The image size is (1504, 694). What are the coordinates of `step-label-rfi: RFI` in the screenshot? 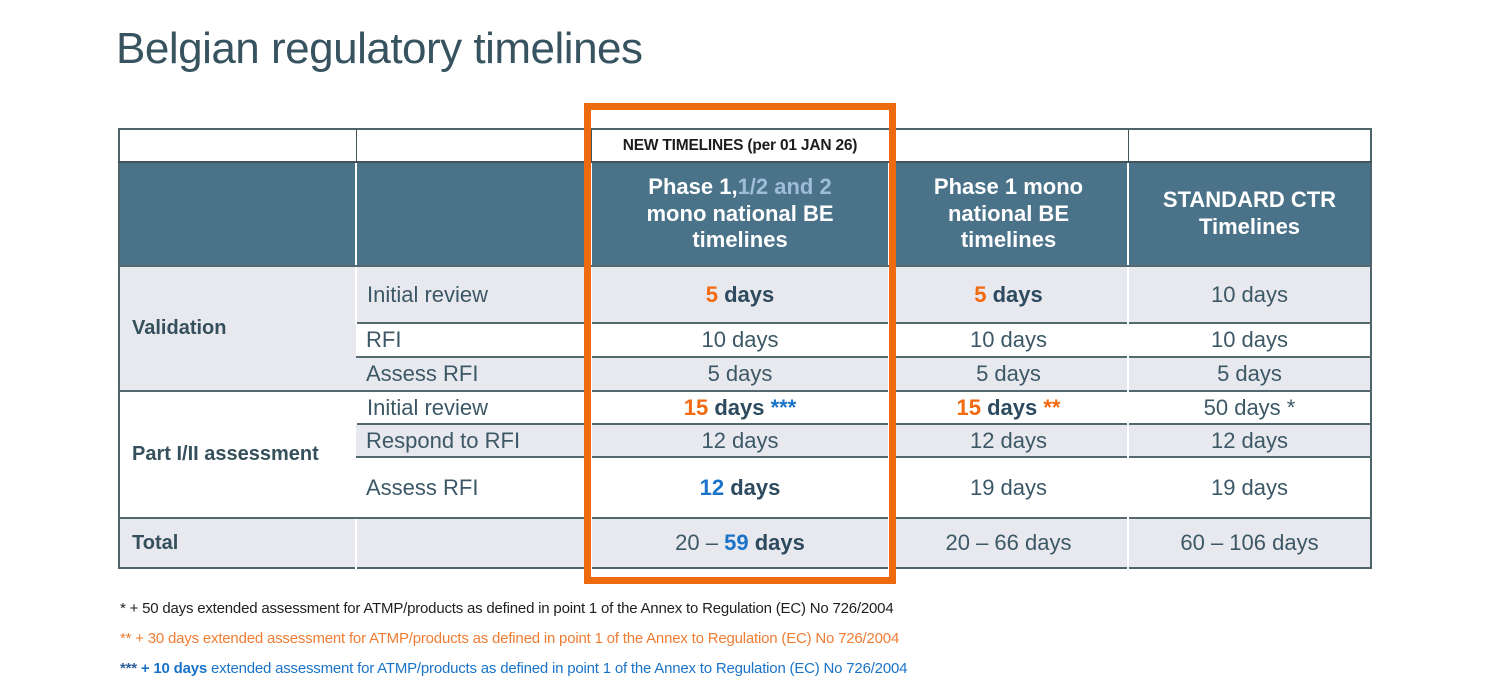 It's located at (473, 339).